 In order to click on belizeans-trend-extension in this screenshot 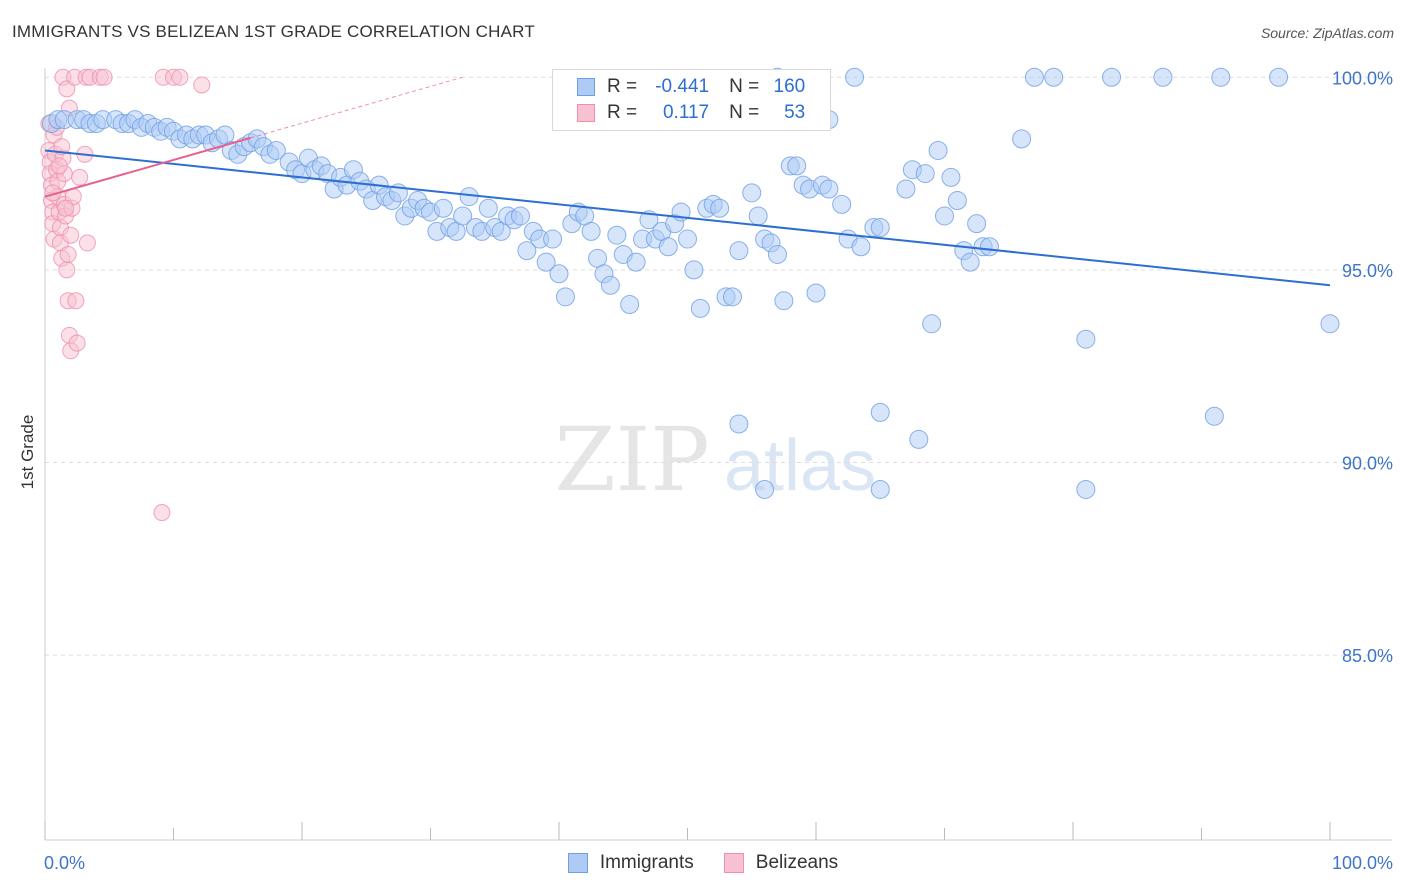, I will do `click(356, 107)`.